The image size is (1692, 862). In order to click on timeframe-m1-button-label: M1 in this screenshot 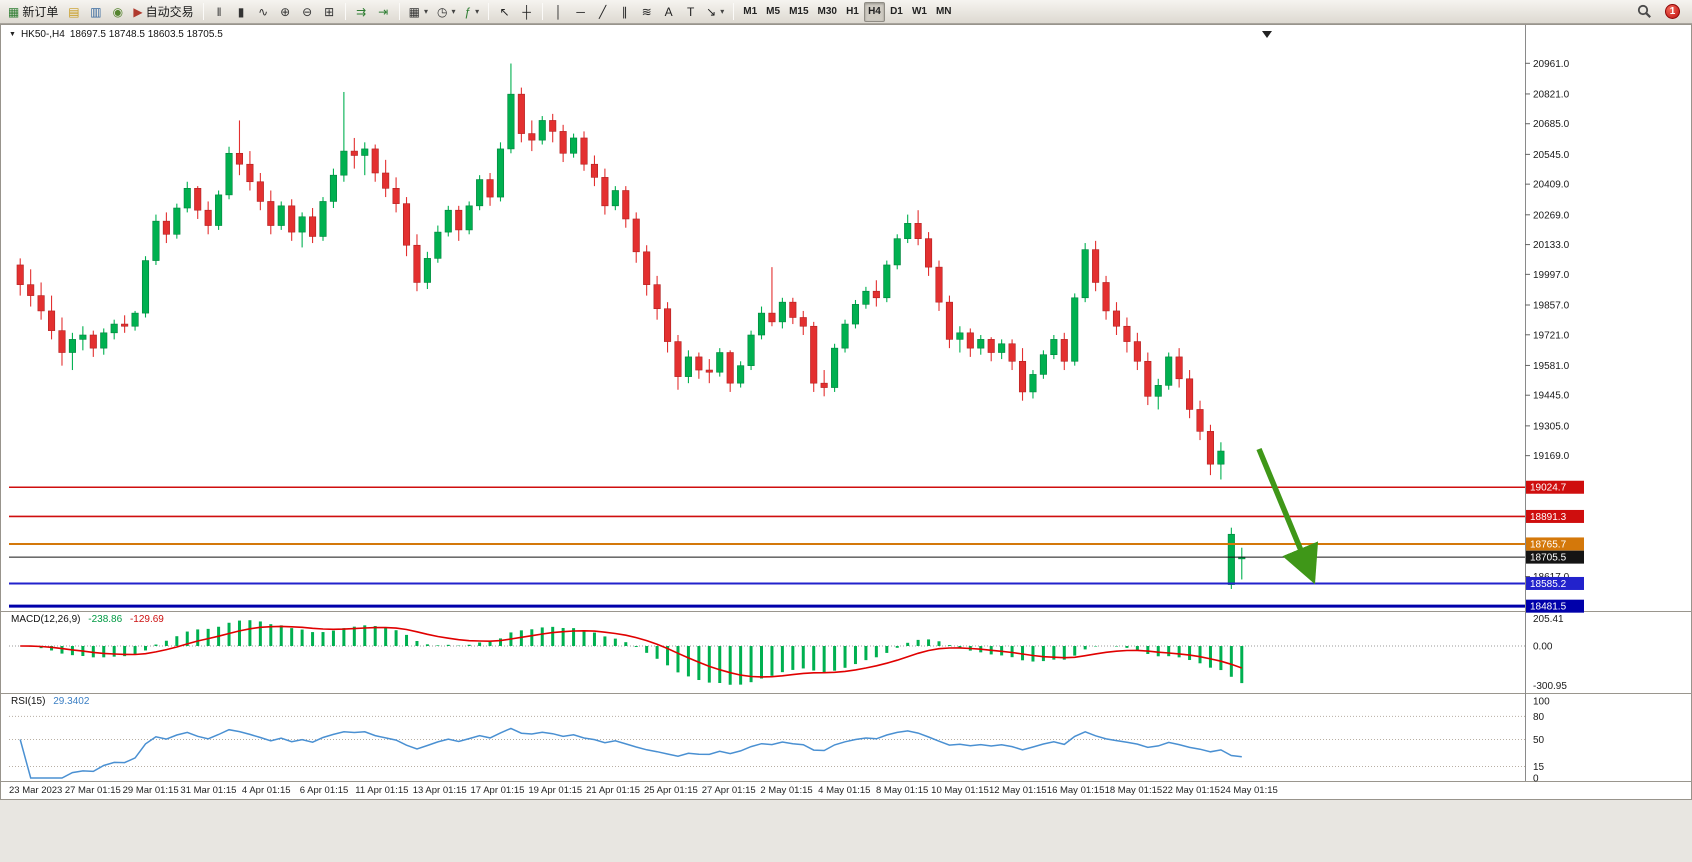, I will do `click(750, 11)`.